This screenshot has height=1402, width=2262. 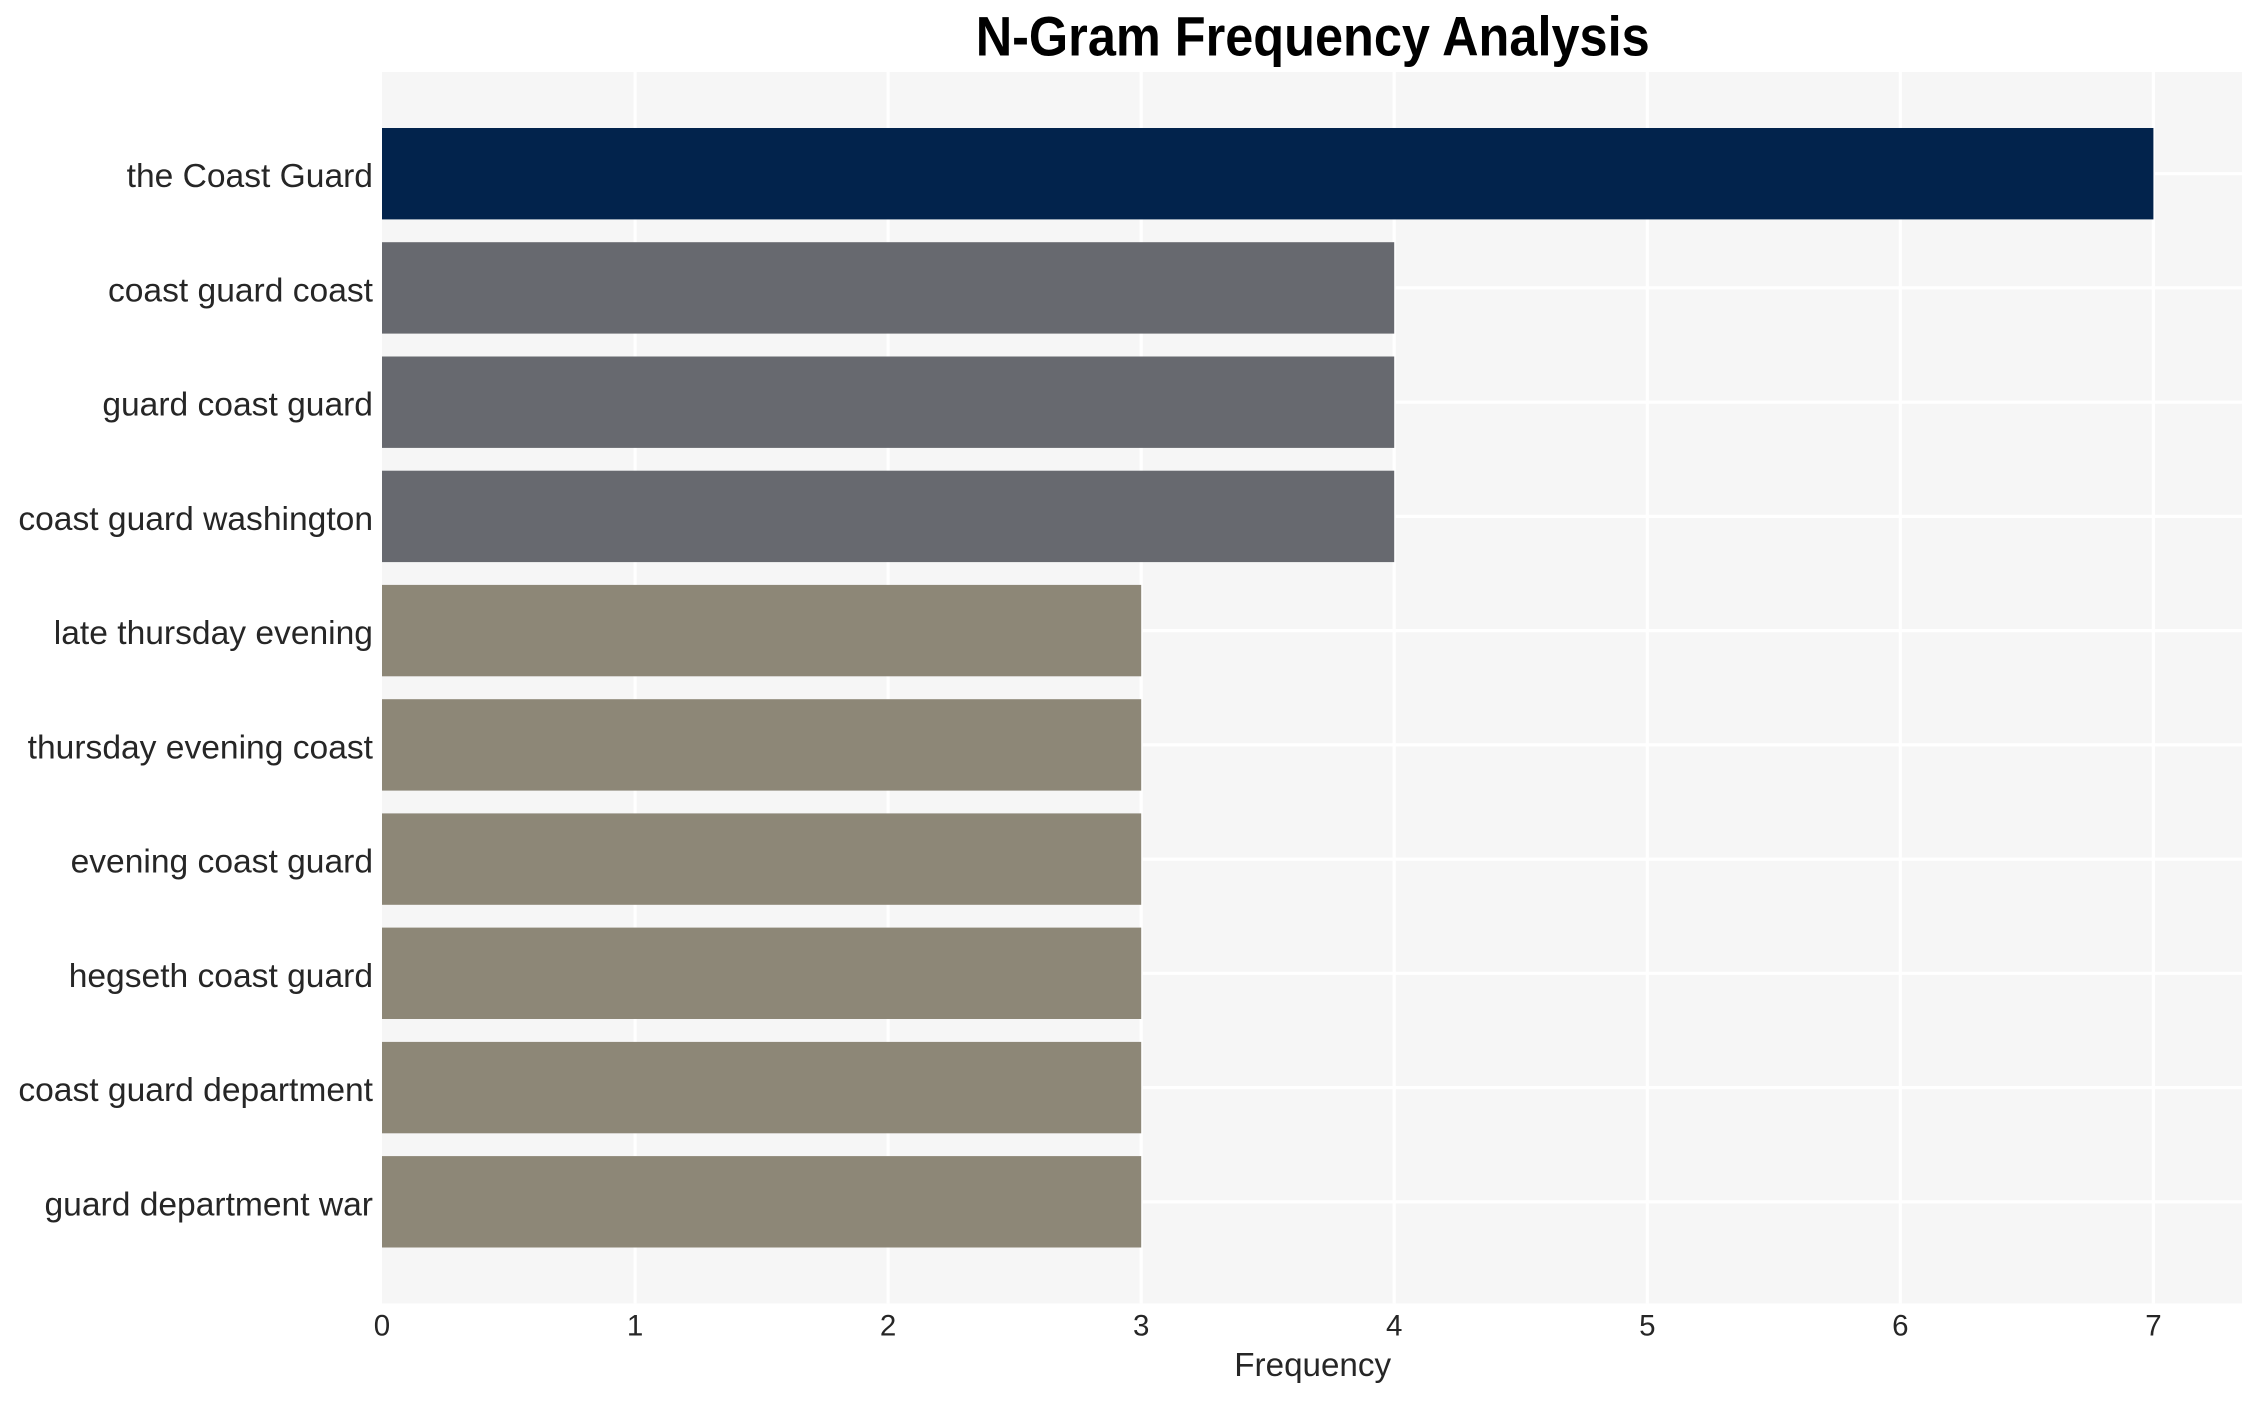 I want to click on svg-text: coast guard department, so click(x=195, y=1090).